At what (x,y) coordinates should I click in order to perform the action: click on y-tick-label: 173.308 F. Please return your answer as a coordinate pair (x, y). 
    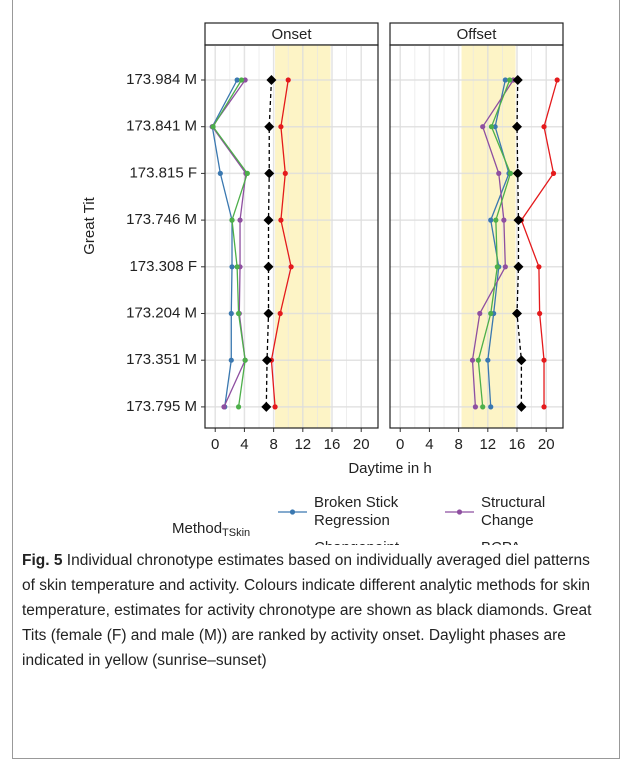
    Looking at the image, I should click on (163, 266).